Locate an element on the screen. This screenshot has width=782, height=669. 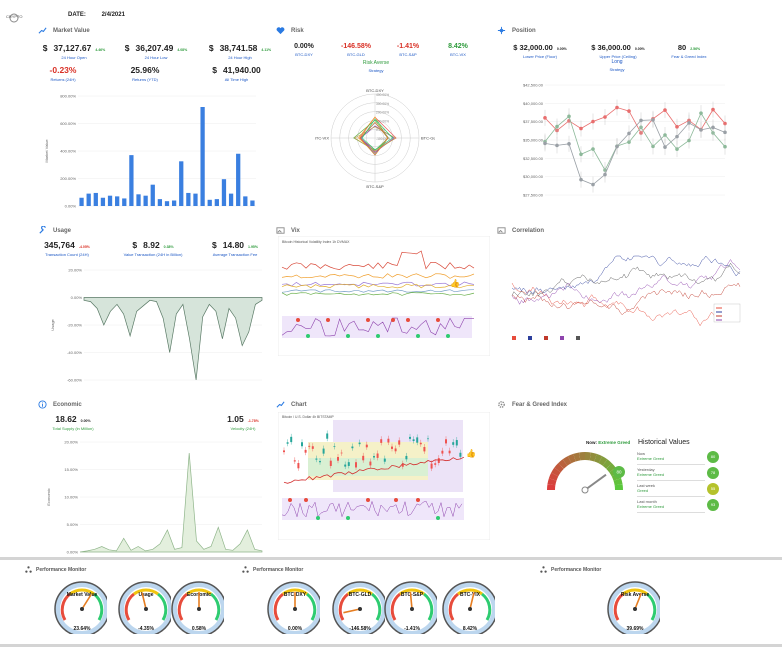
kpi-label: 24 Hour Open is located at coordinates (74, 57).